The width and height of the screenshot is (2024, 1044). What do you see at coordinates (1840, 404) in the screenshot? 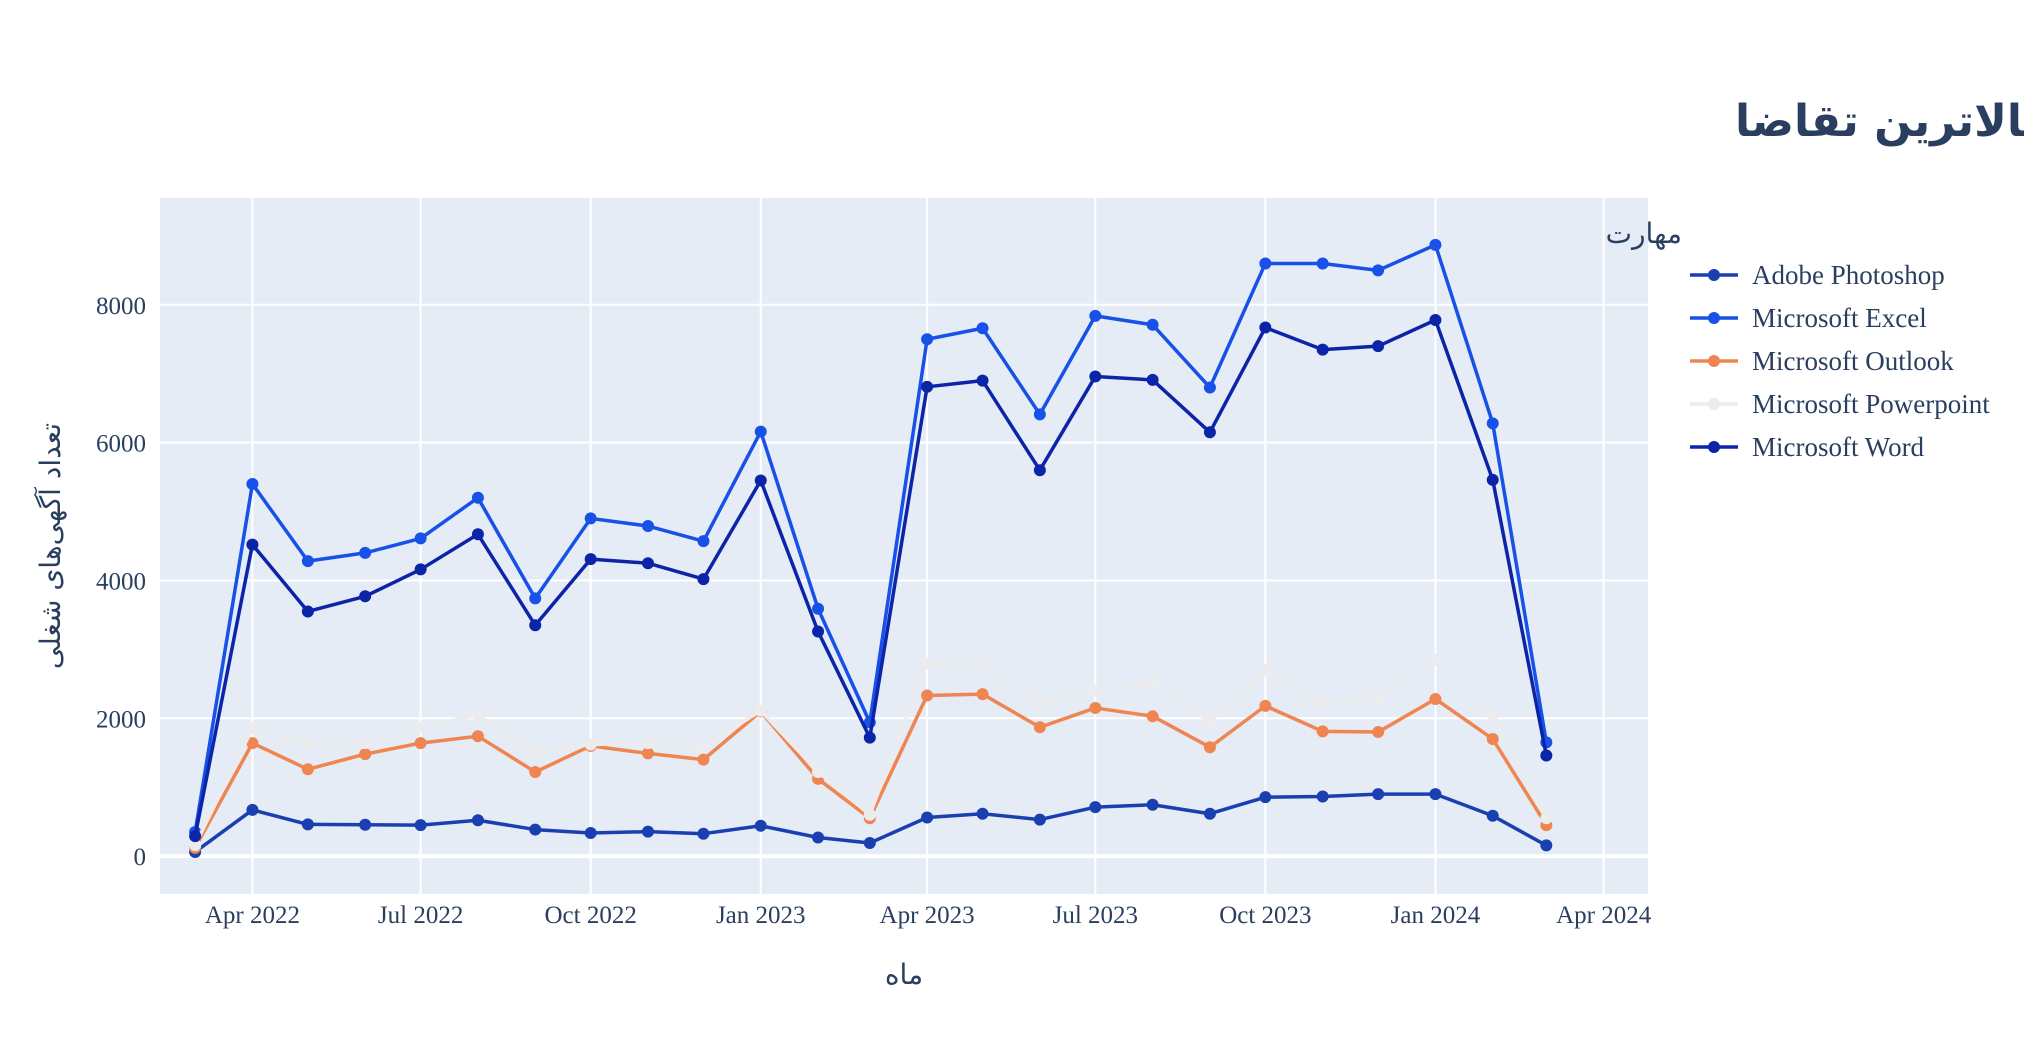
I see `legend-item: Microsoft Powerpoint` at bounding box center [1840, 404].